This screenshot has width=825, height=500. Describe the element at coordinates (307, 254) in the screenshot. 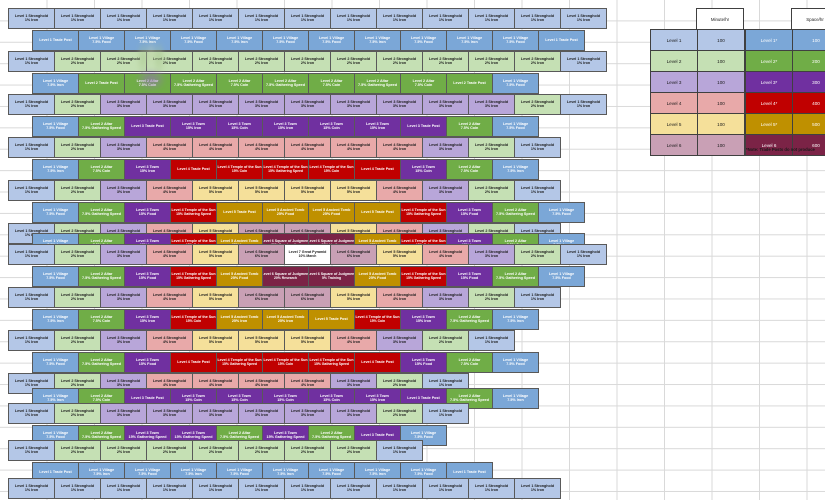

I see `plot-cell-great-pyramid: Level 7 Great Pyramid 10% March` at that location.